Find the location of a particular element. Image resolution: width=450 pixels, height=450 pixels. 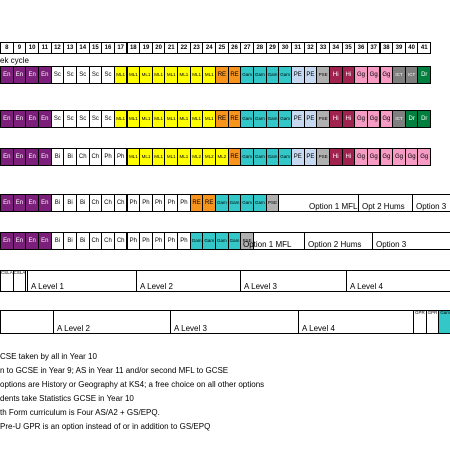

period-number: 9 is located at coordinates (19, 48).